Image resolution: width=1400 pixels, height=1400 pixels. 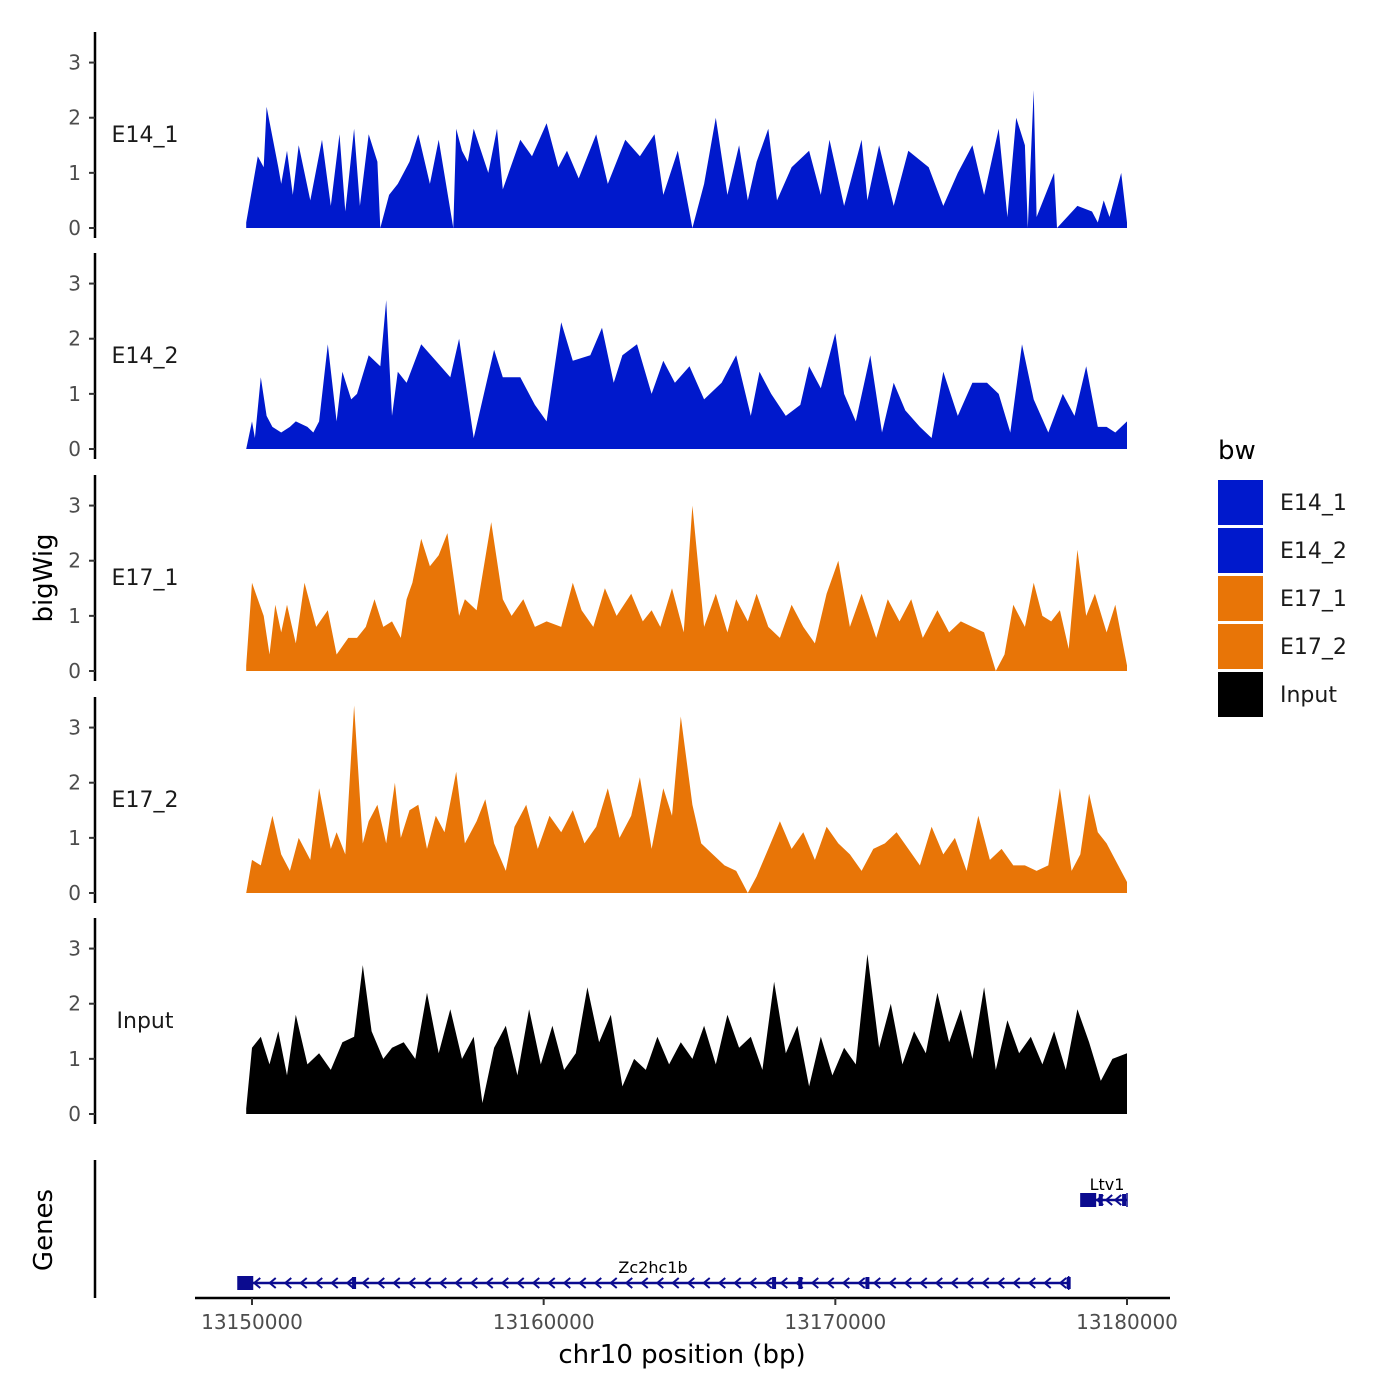 I want to click on panel-e14-1: 0 1 2 3 E14_1, so click(x=597, y=136).